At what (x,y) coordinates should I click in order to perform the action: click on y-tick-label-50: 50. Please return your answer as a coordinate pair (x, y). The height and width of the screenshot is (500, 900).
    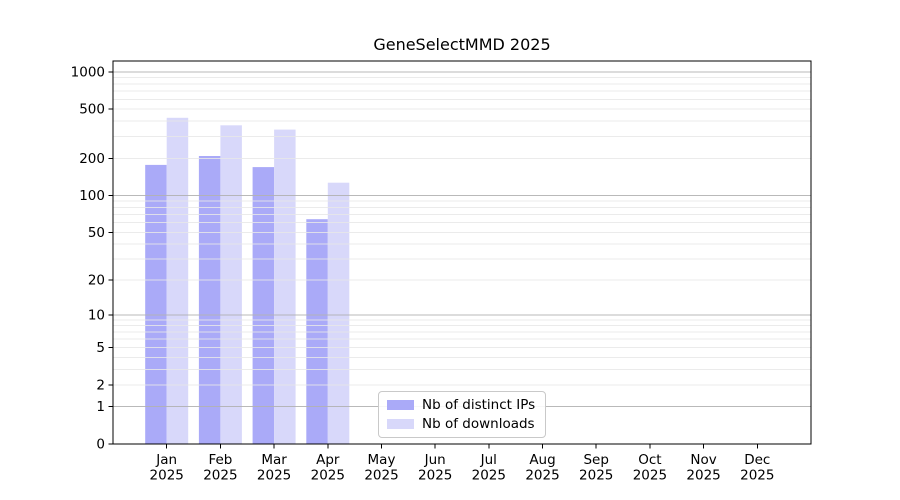
    Looking at the image, I should click on (96, 233).